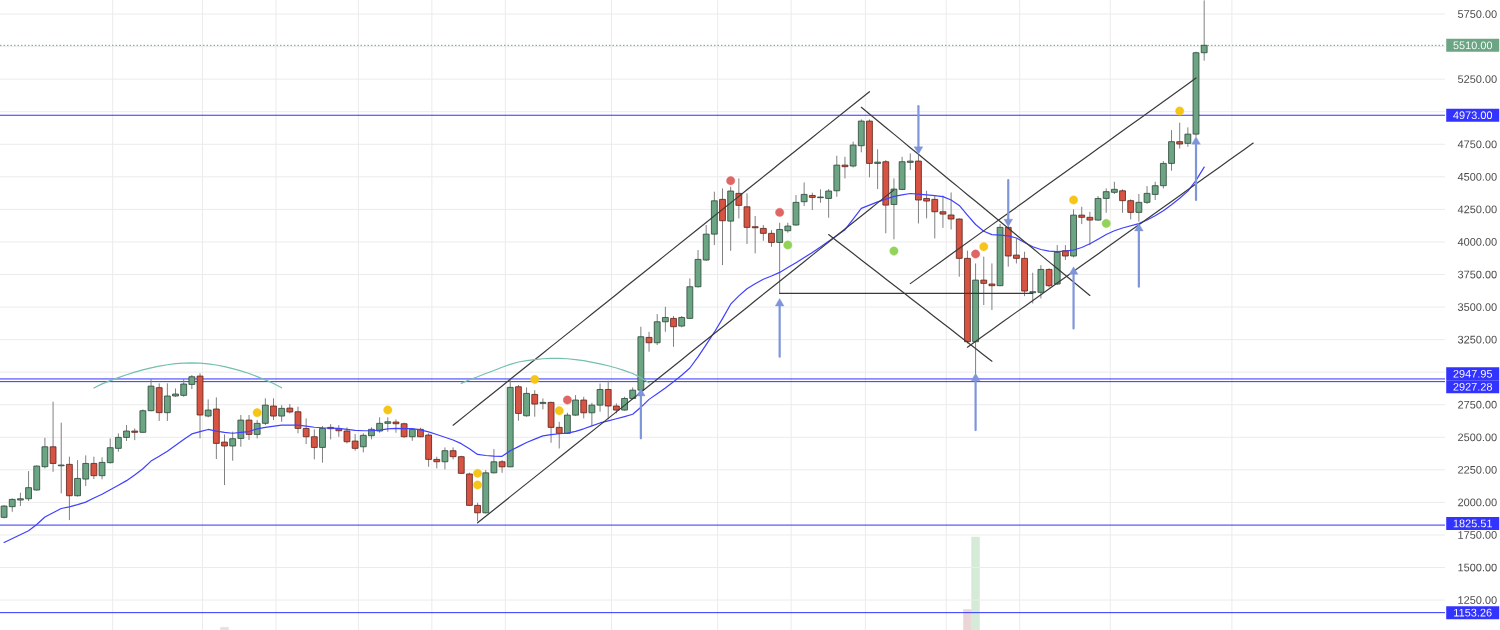 The image size is (1500, 630). What do you see at coordinates (1473, 386) in the screenshot?
I see `ref-line-label: 2927.28` at bounding box center [1473, 386].